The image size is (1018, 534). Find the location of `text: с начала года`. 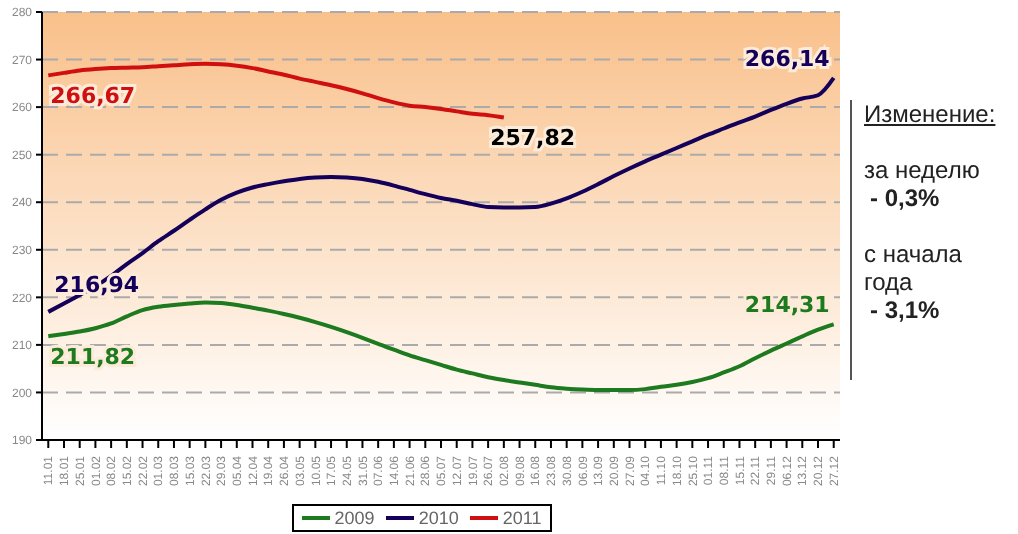

text: с начала года is located at coordinates (914, 268).